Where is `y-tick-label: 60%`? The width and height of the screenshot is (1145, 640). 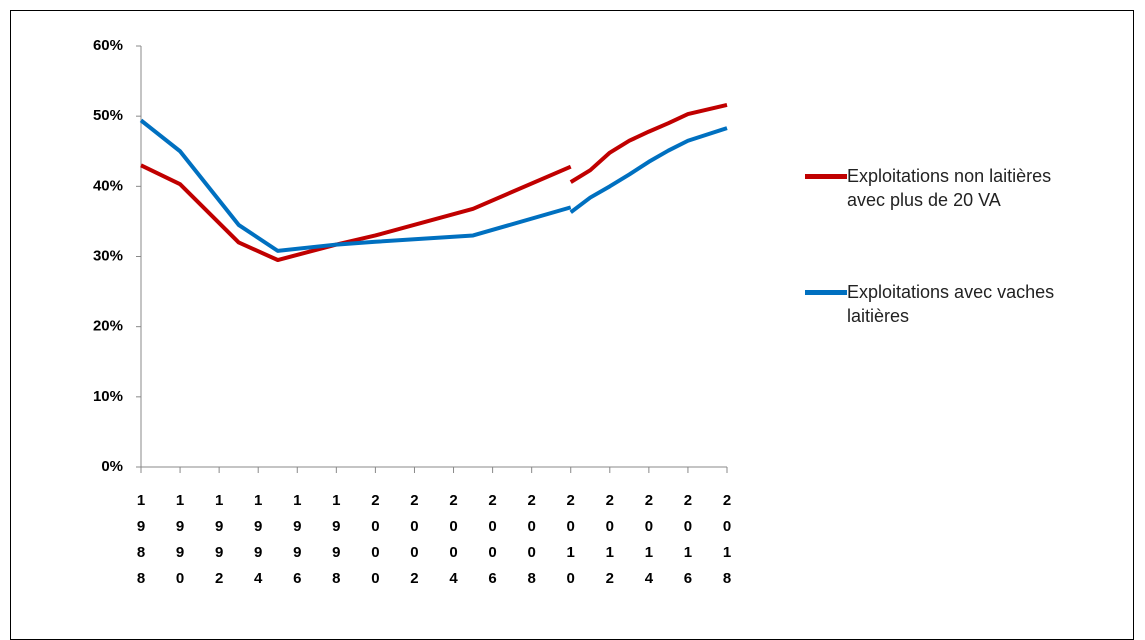
y-tick-label: 60% is located at coordinates (108, 45).